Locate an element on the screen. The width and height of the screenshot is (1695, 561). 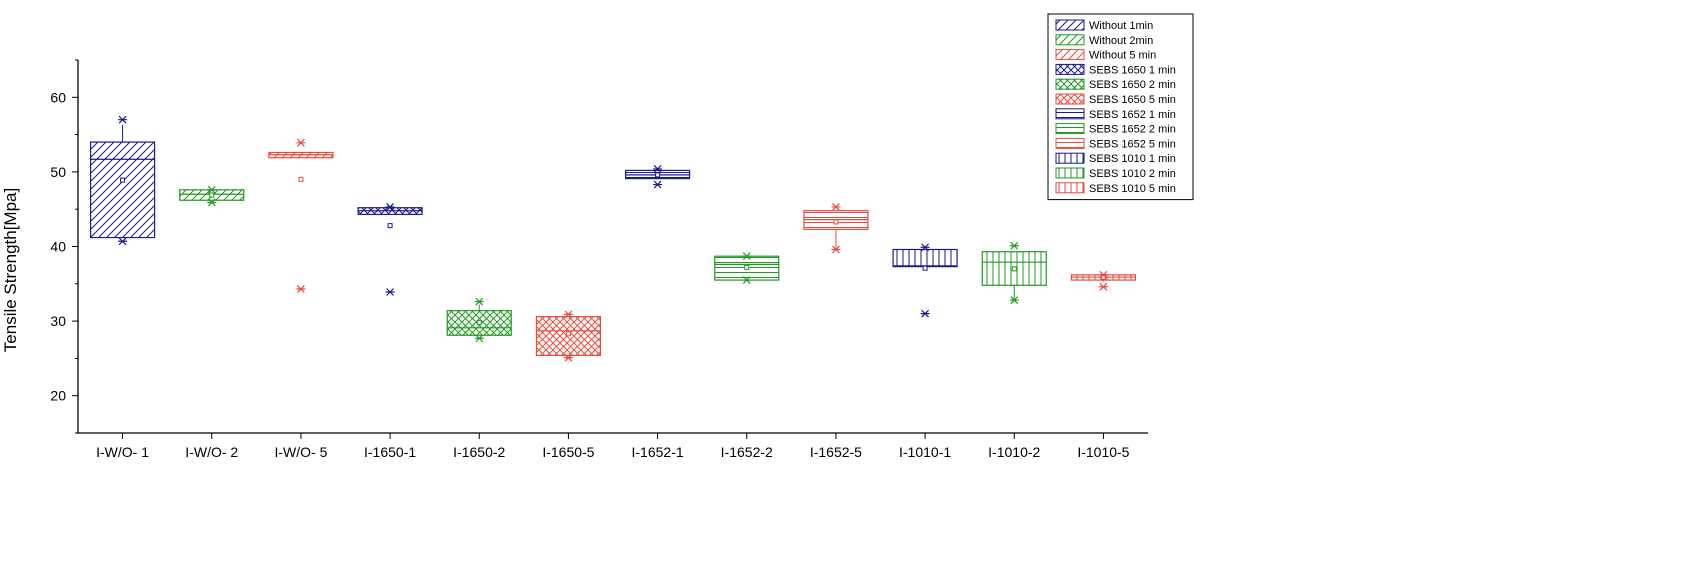
x-tick-label: I-W/O- 1 is located at coordinates (122, 452).